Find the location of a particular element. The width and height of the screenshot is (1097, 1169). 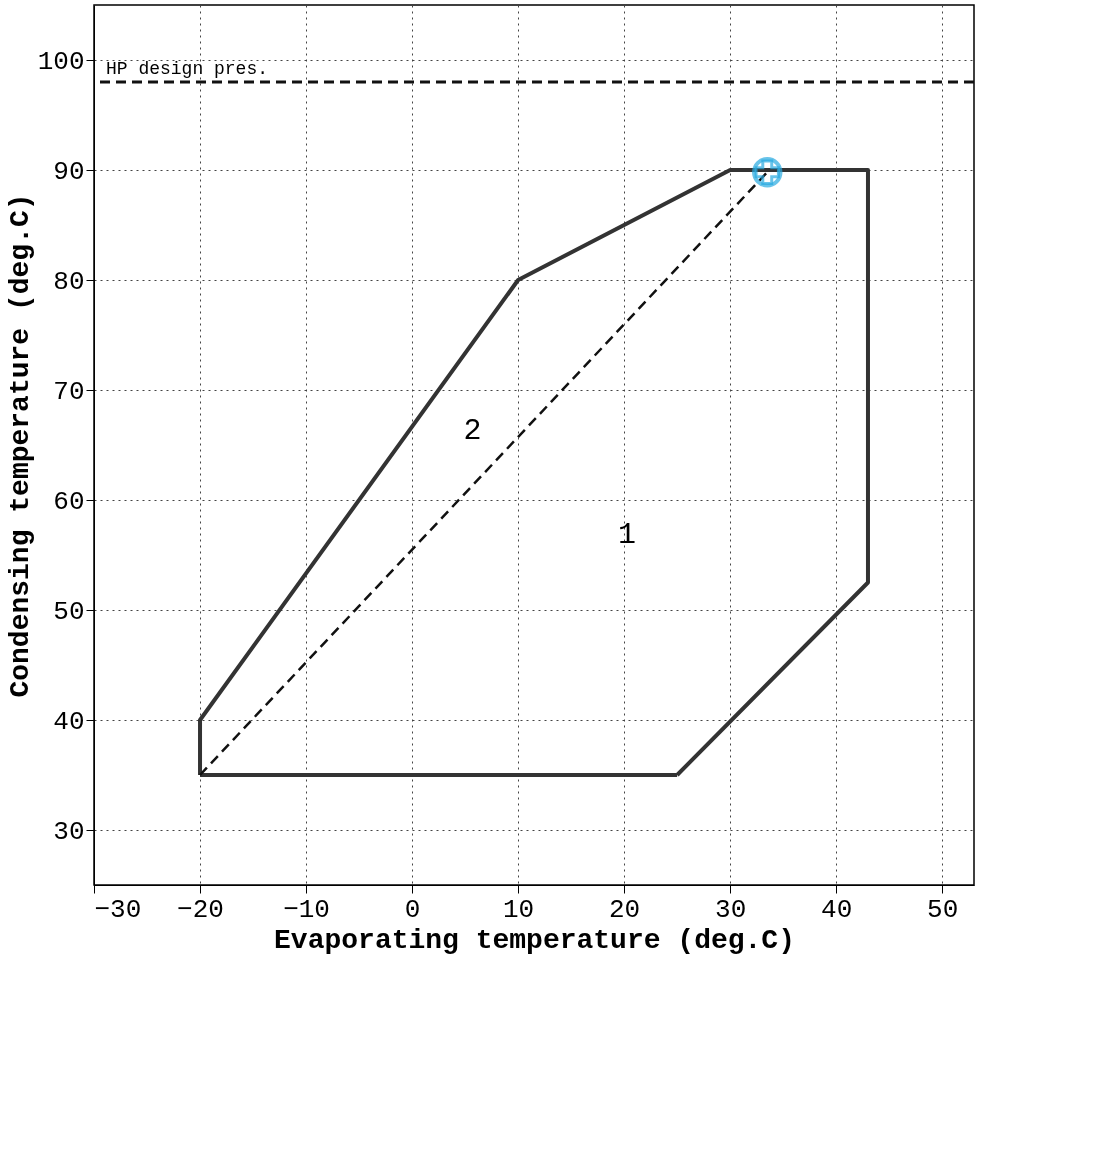

x-axis-title: Evaporating temperature (deg.C) is located at coordinates (534, 940).